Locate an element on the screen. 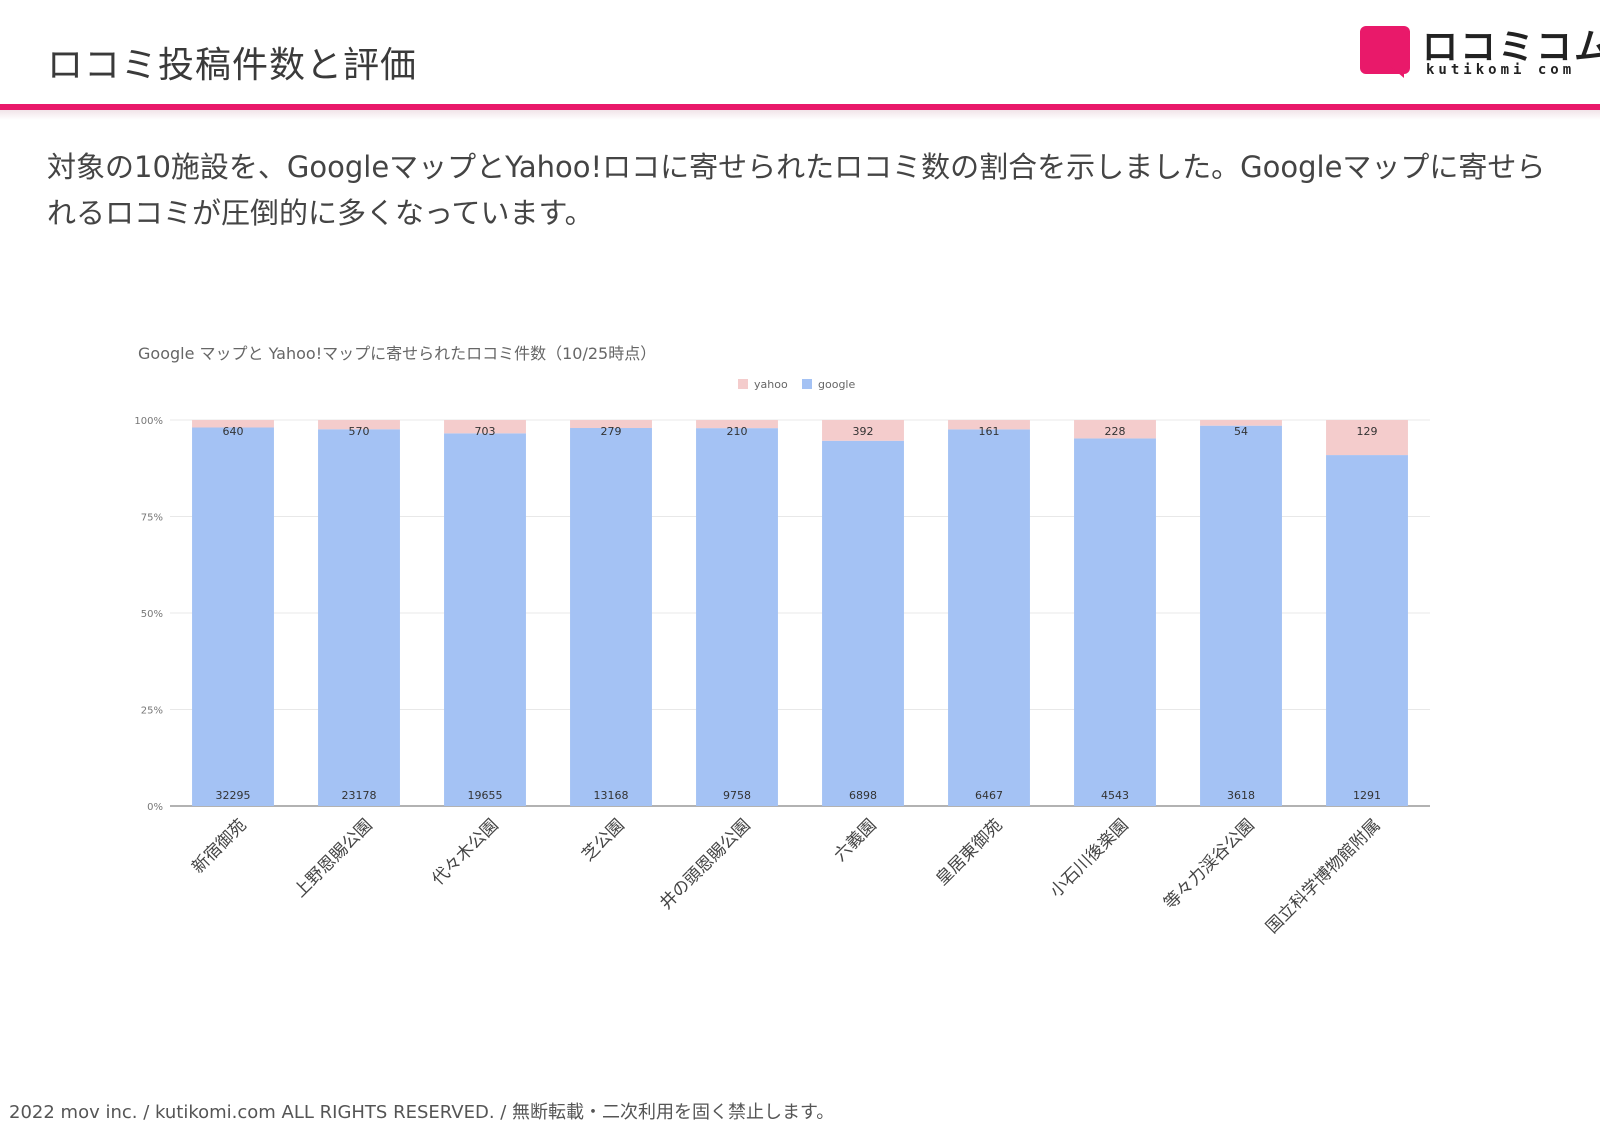  data-label-google: 3618 is located at coordinates (1241, 795).